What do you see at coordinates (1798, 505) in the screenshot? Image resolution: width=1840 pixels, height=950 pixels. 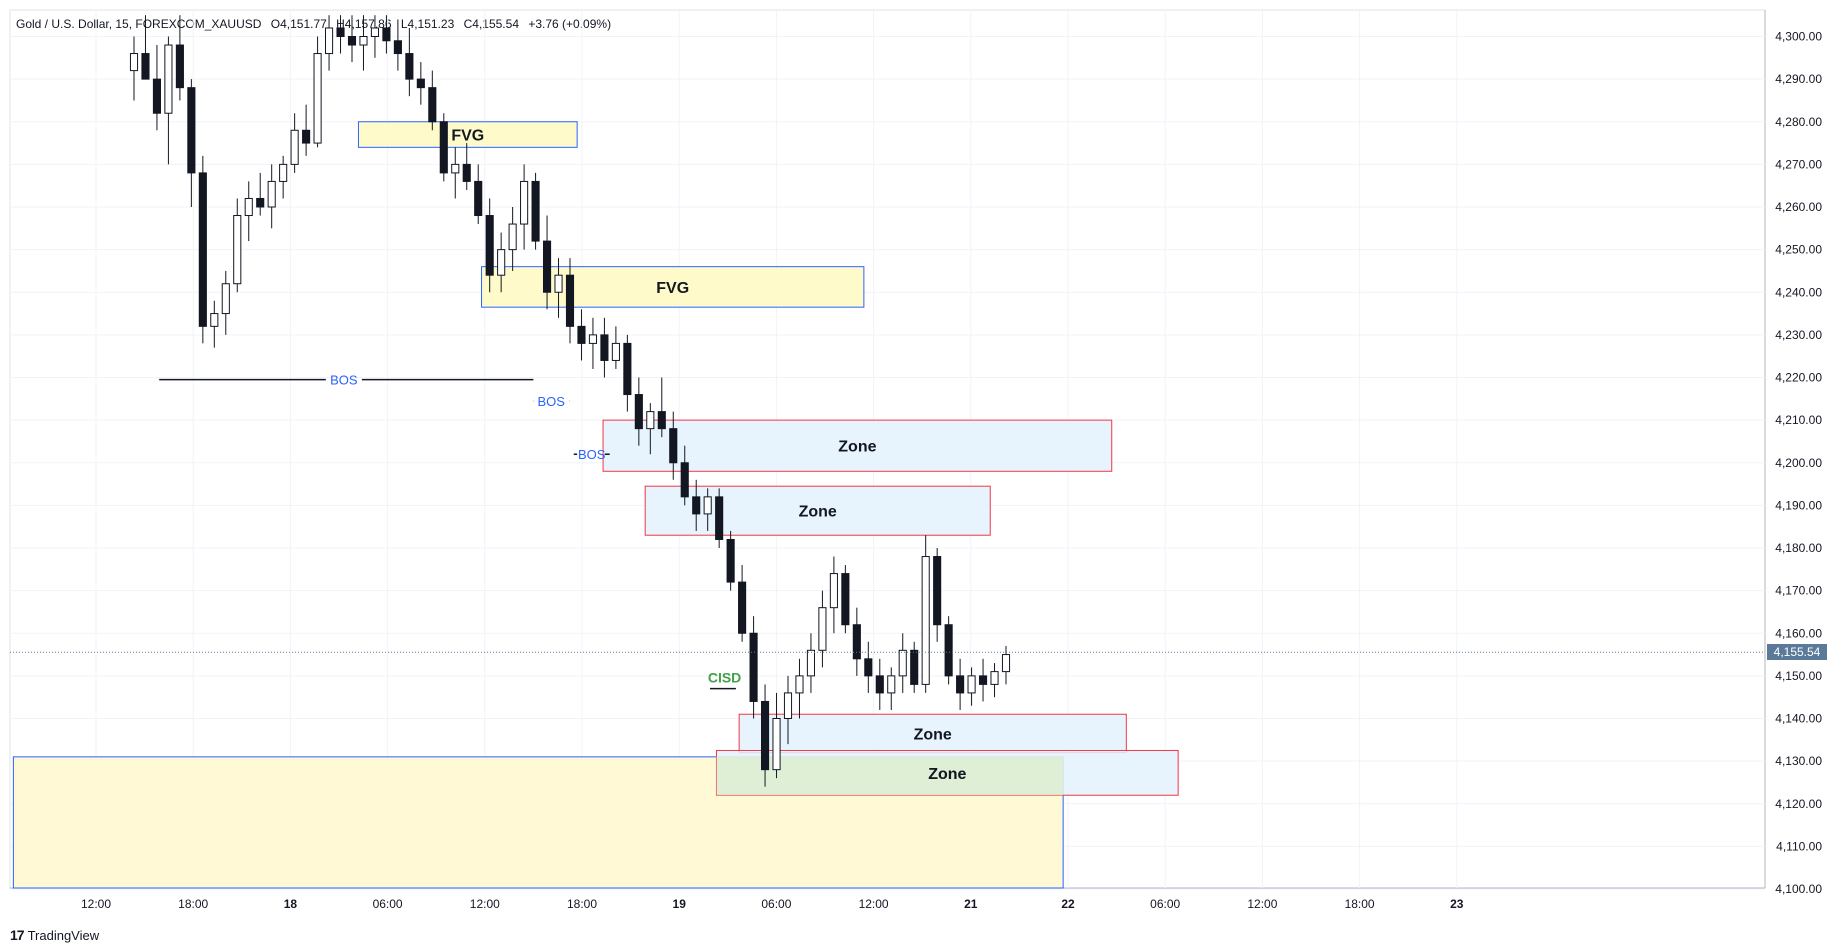 I see `y-tick-label: 4,190.00` at bounding box center [1798, 505].